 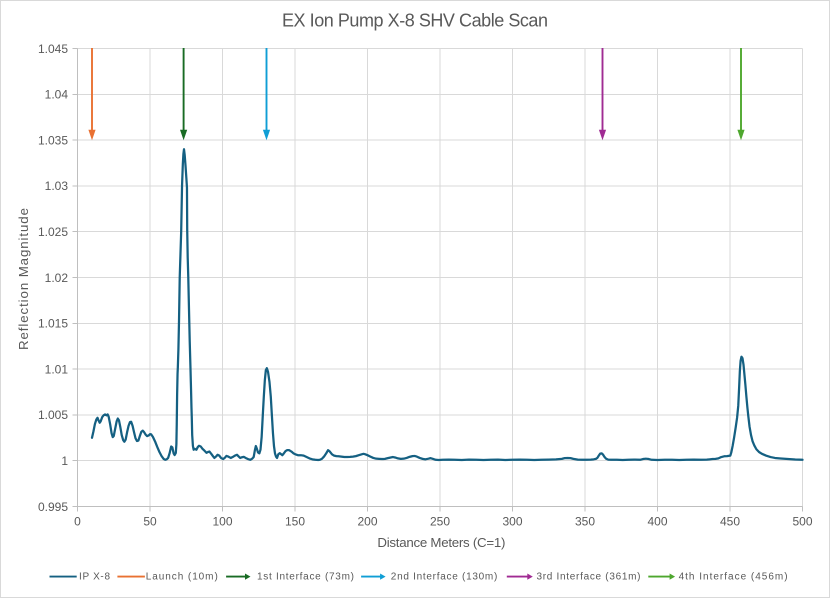 I want to click on svg-text: 1.045, so click(x=53, y=49).